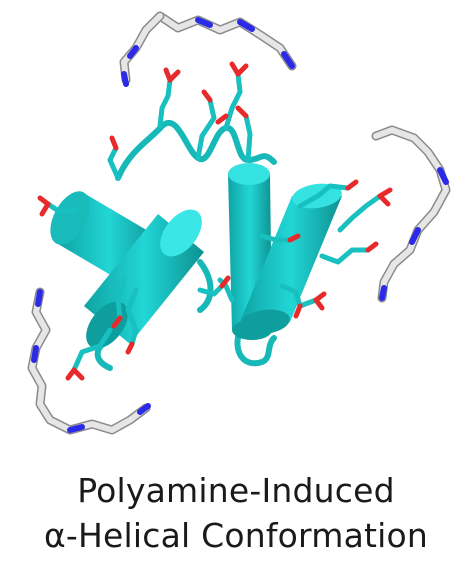 The width and height of the screenshot is (472, 567). I want to click on caption-line-2: α-Helical Conformation, so click(236, 535).